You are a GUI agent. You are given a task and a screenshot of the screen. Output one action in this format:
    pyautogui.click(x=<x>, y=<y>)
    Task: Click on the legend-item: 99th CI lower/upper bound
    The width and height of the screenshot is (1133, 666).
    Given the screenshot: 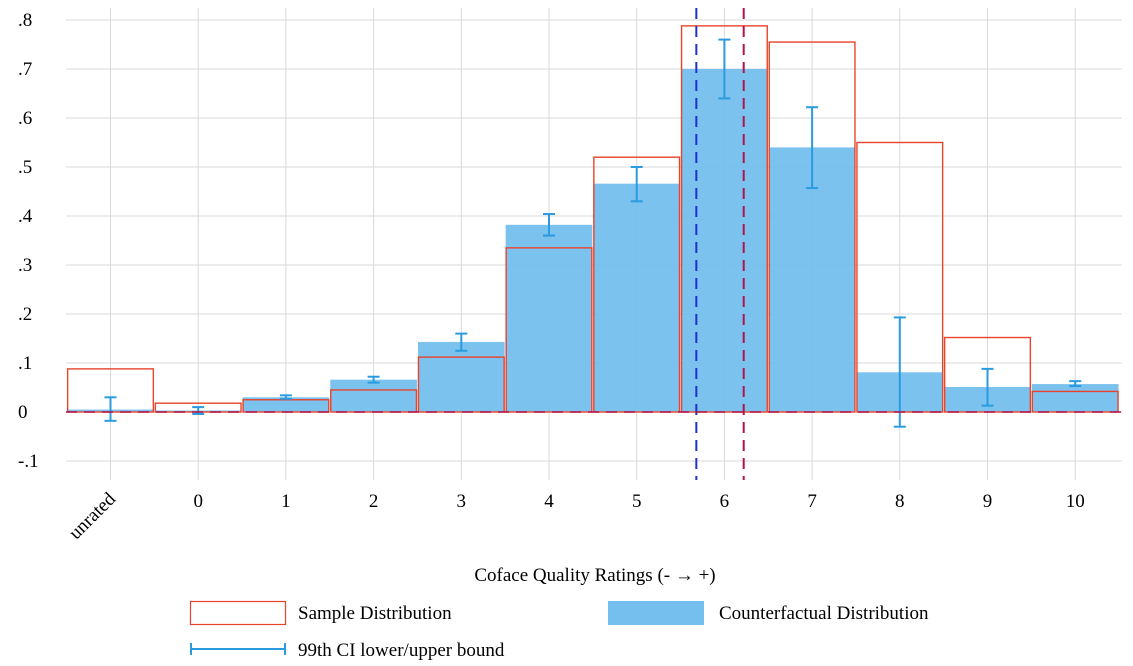 What is the action you would take?
    pyautogui.click(x=347, y=650)
    